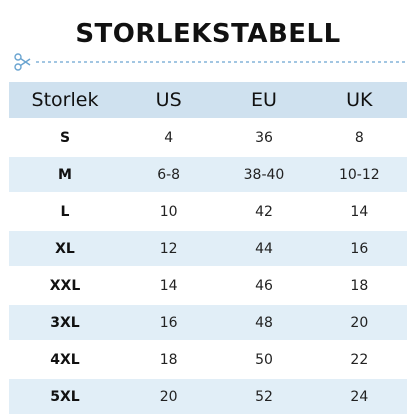 This screenshot has width=416, height=416. Describe the element at coordinates (264, 137) in the screenshot. I see `eu-cell: 36` at that location.